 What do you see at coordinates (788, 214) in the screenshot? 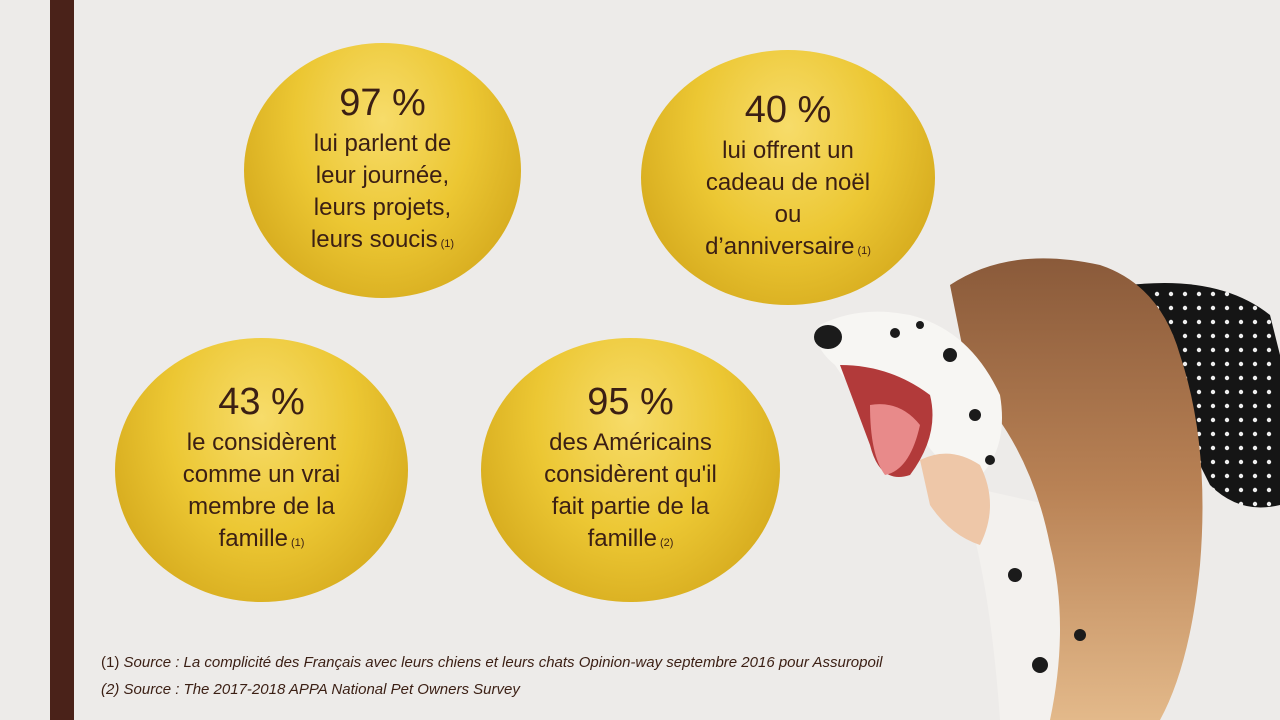
I see `stat-line: ou` at bounding box center [788, 214].